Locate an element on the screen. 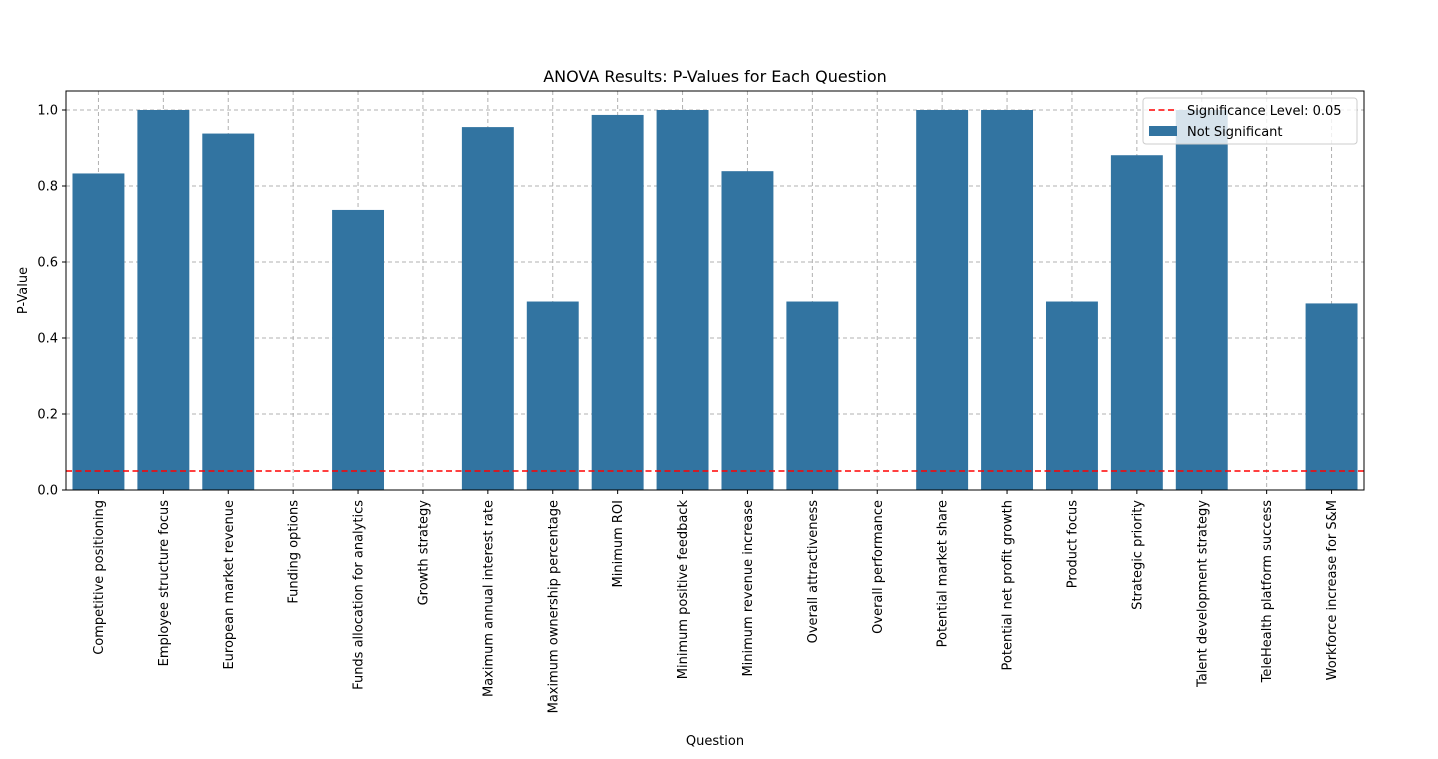 The image size is (1438, 759). y-axis-title: P-Value is located at coordinates (23, 290).